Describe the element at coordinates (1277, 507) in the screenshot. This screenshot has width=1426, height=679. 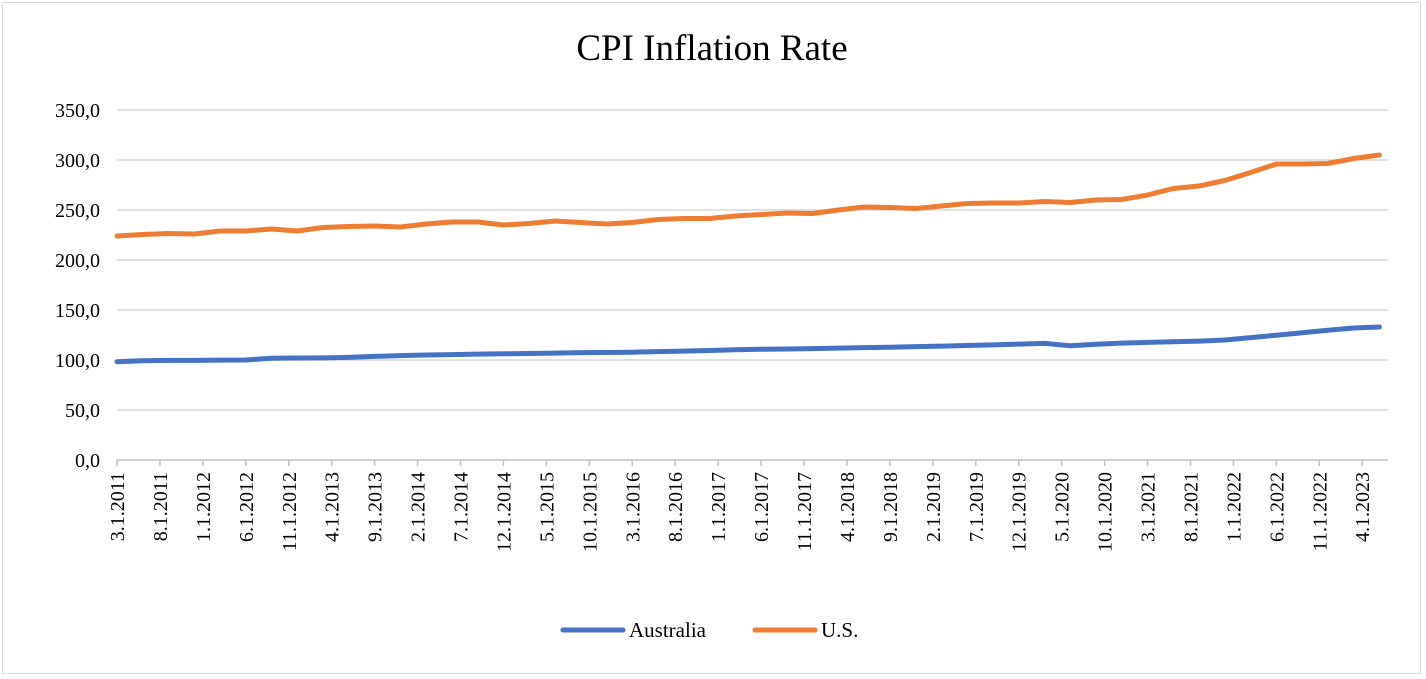
I see `x-tick-label: 6.1.2022` at that location.